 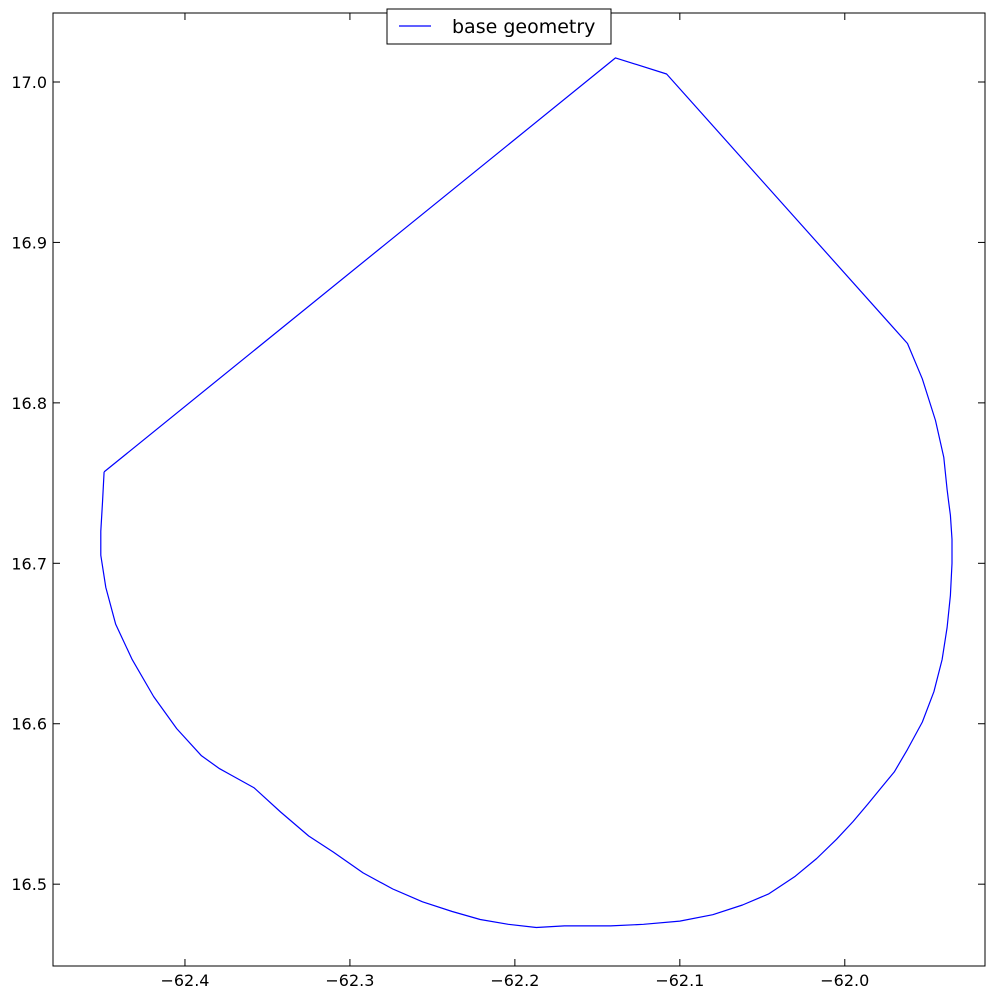 I want to click on y-tick-label: 16.8, so click(x=29, y=403).